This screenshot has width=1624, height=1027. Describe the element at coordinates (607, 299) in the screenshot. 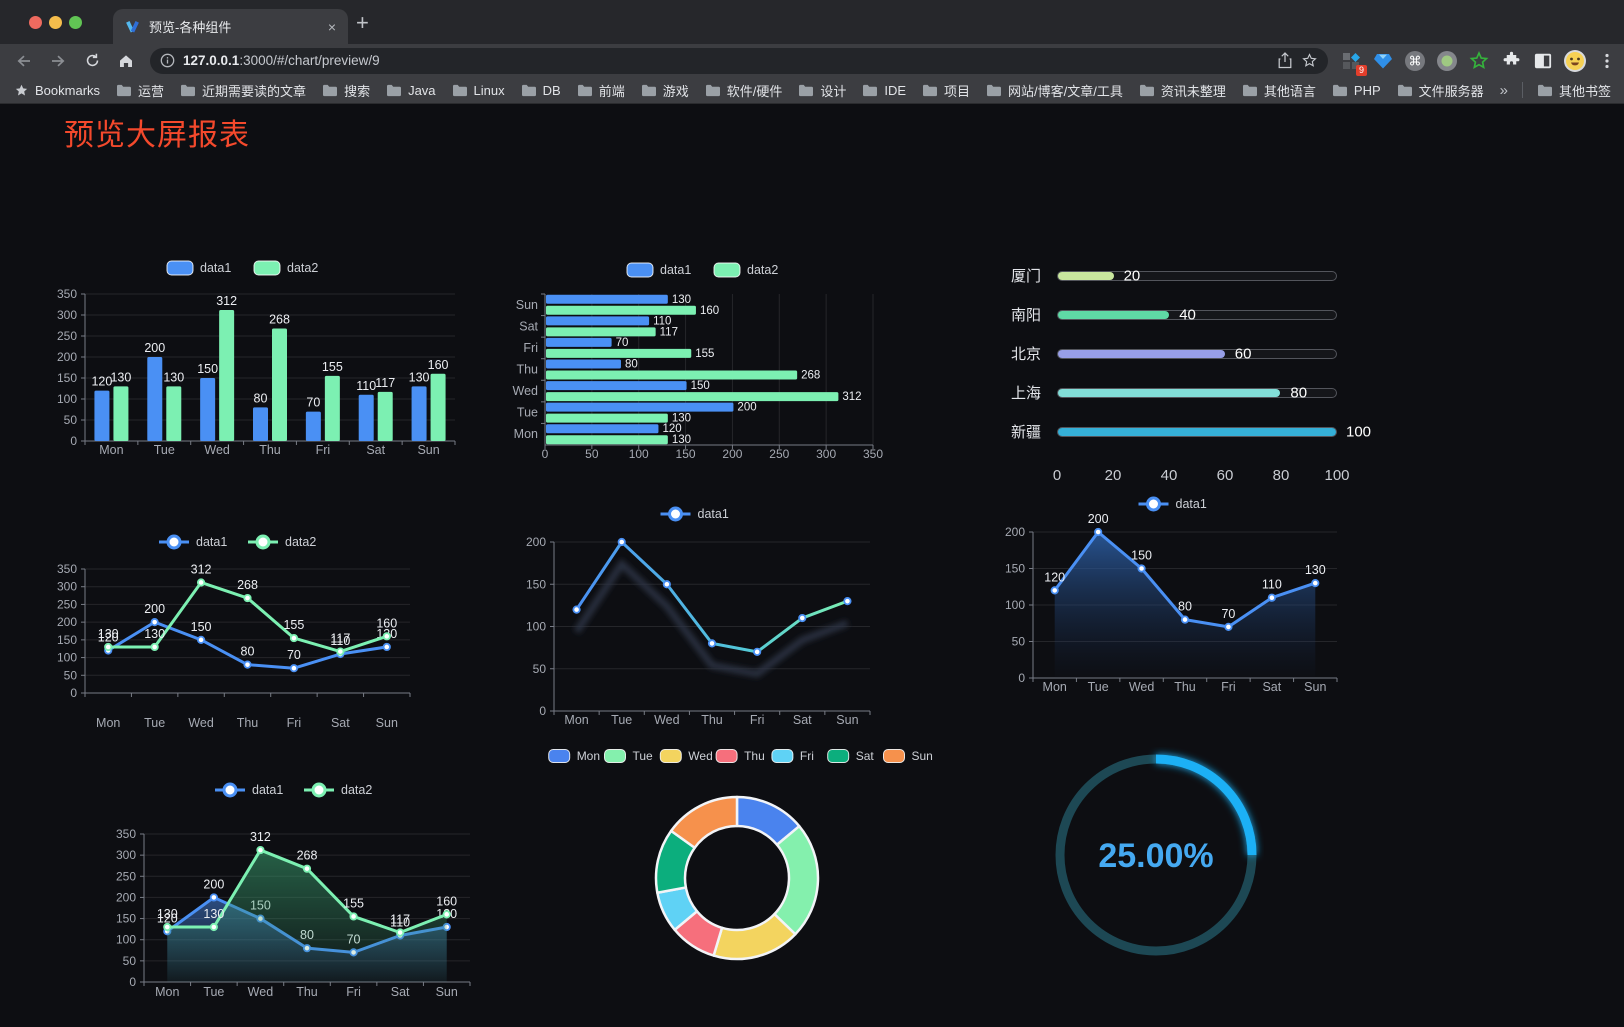

I see `bar-data1-Sun` at that location.